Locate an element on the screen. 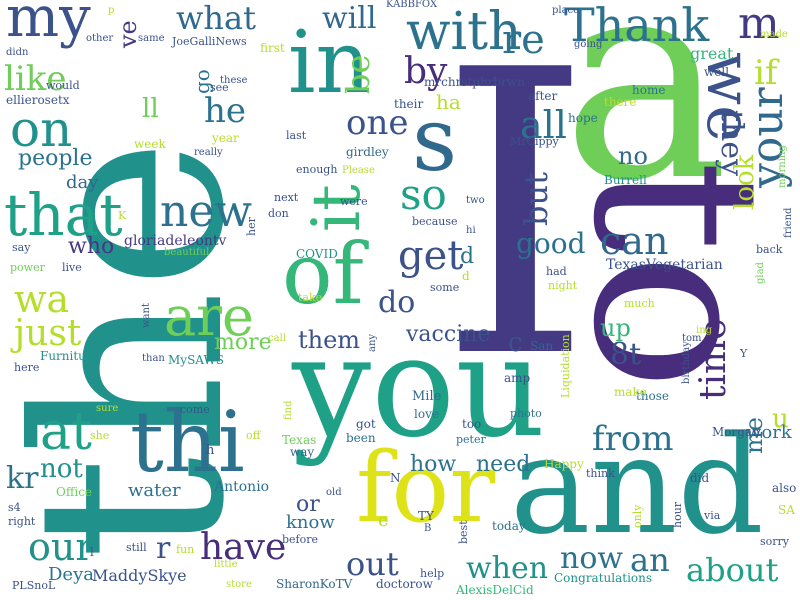  word: Liquidation is located at coordinates (565, 366).